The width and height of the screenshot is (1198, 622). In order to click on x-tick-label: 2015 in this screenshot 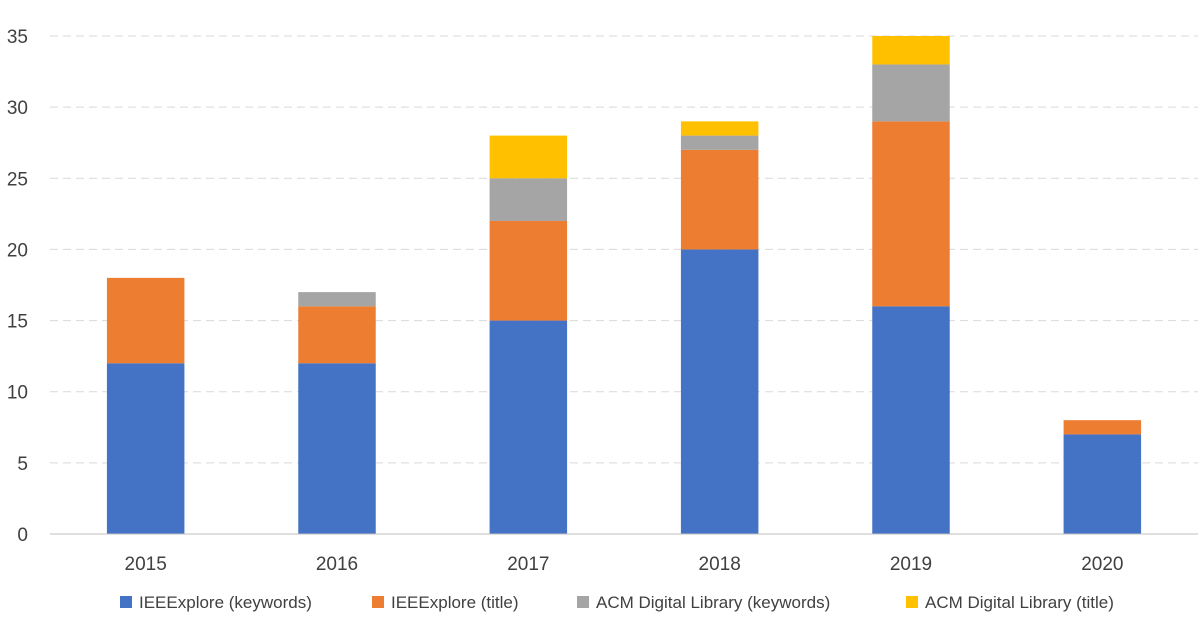, I will do `click(146, 564)`.